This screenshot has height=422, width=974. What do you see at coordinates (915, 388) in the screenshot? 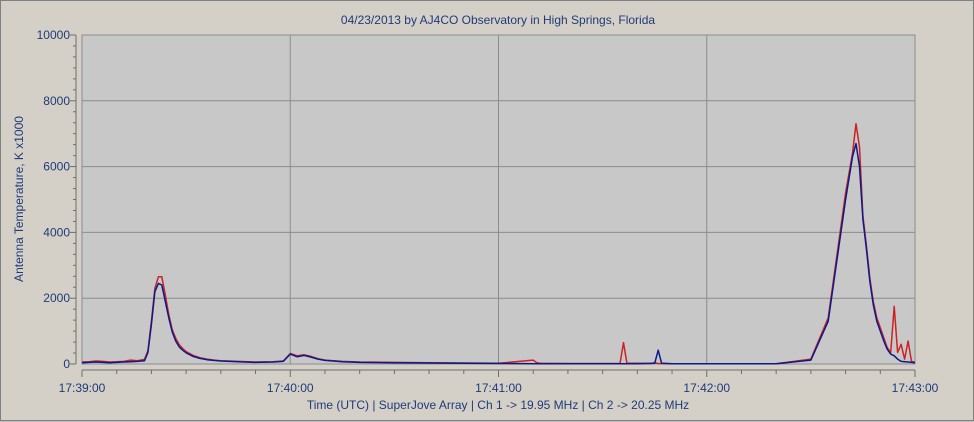
I see `x-tick-label: 17:43:00` at bounding box center [915, 388].